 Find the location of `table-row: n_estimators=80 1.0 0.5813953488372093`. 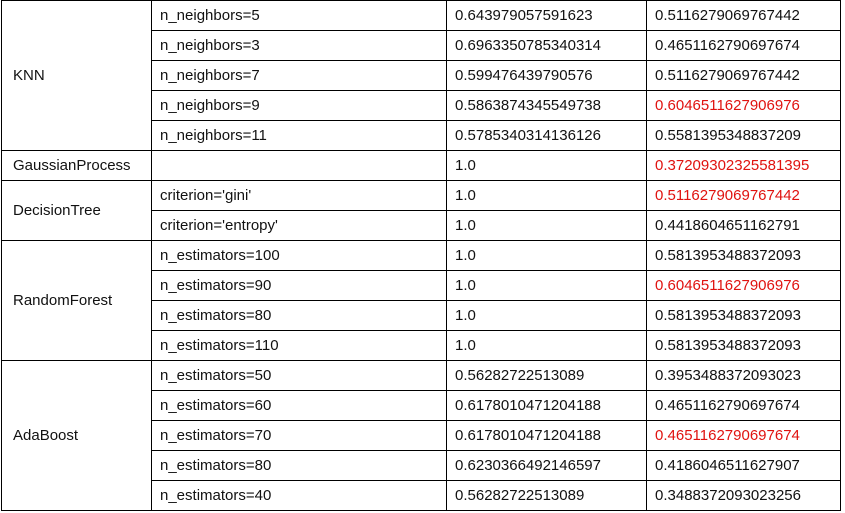

table-row: n_estimators=80 1.0 0.5813953488372093 is located at coordinates (421, 315).